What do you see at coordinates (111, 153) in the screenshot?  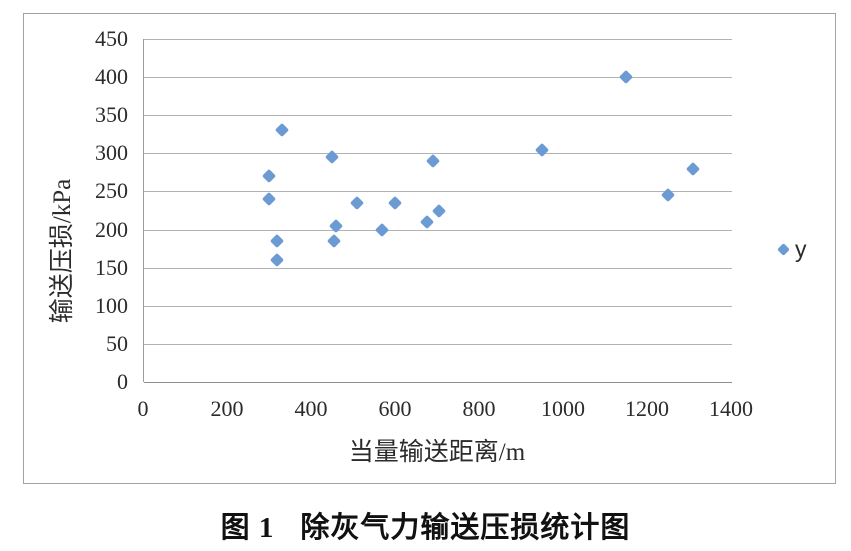 I see `y-tick-label: 300` at bounding box center [111, 153].